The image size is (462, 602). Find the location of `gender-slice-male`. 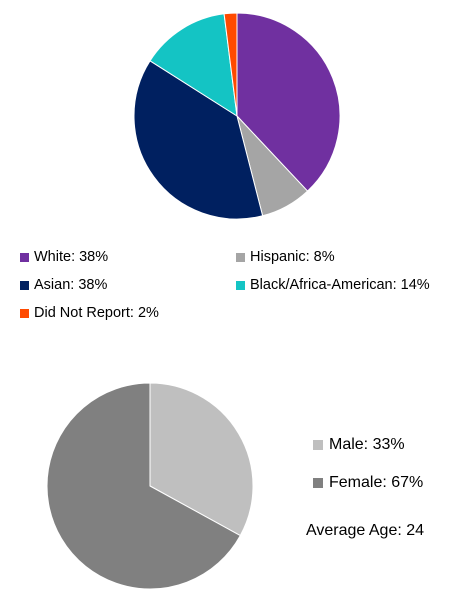

gender-slice-male is located at coordinates (201, 459).